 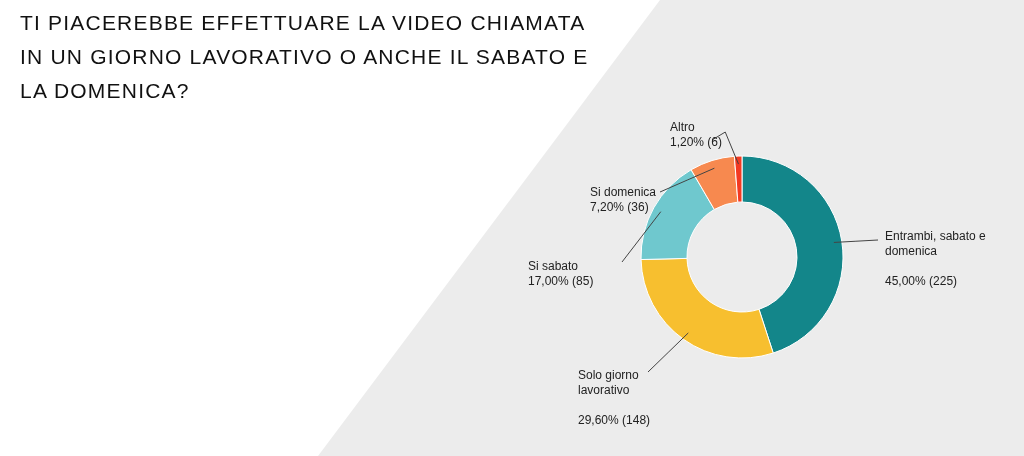 I want to click on data-label: 45,00% (225), so click(x=921, y=281).